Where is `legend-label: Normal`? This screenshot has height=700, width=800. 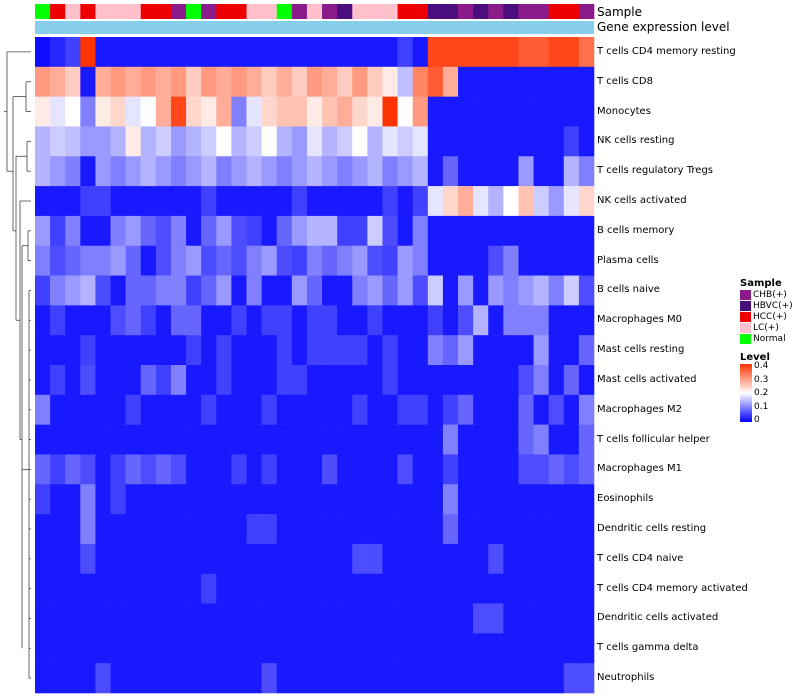 legend-label: Normal is located at coordinates (769, 339).